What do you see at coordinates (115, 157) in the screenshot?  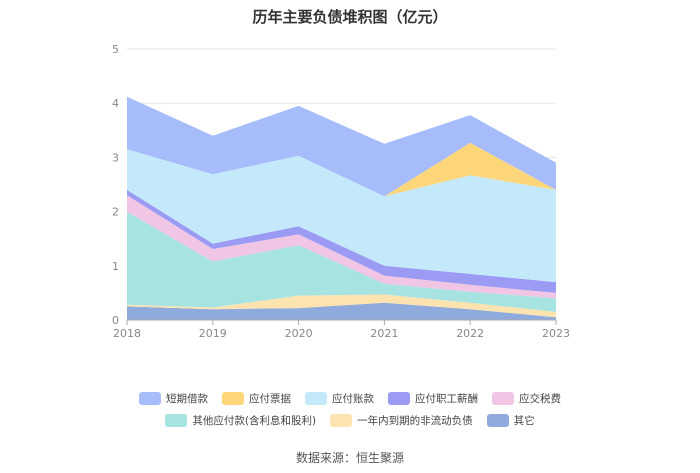 I see `y-tick-label: 3` at bounding box center [115, 157].